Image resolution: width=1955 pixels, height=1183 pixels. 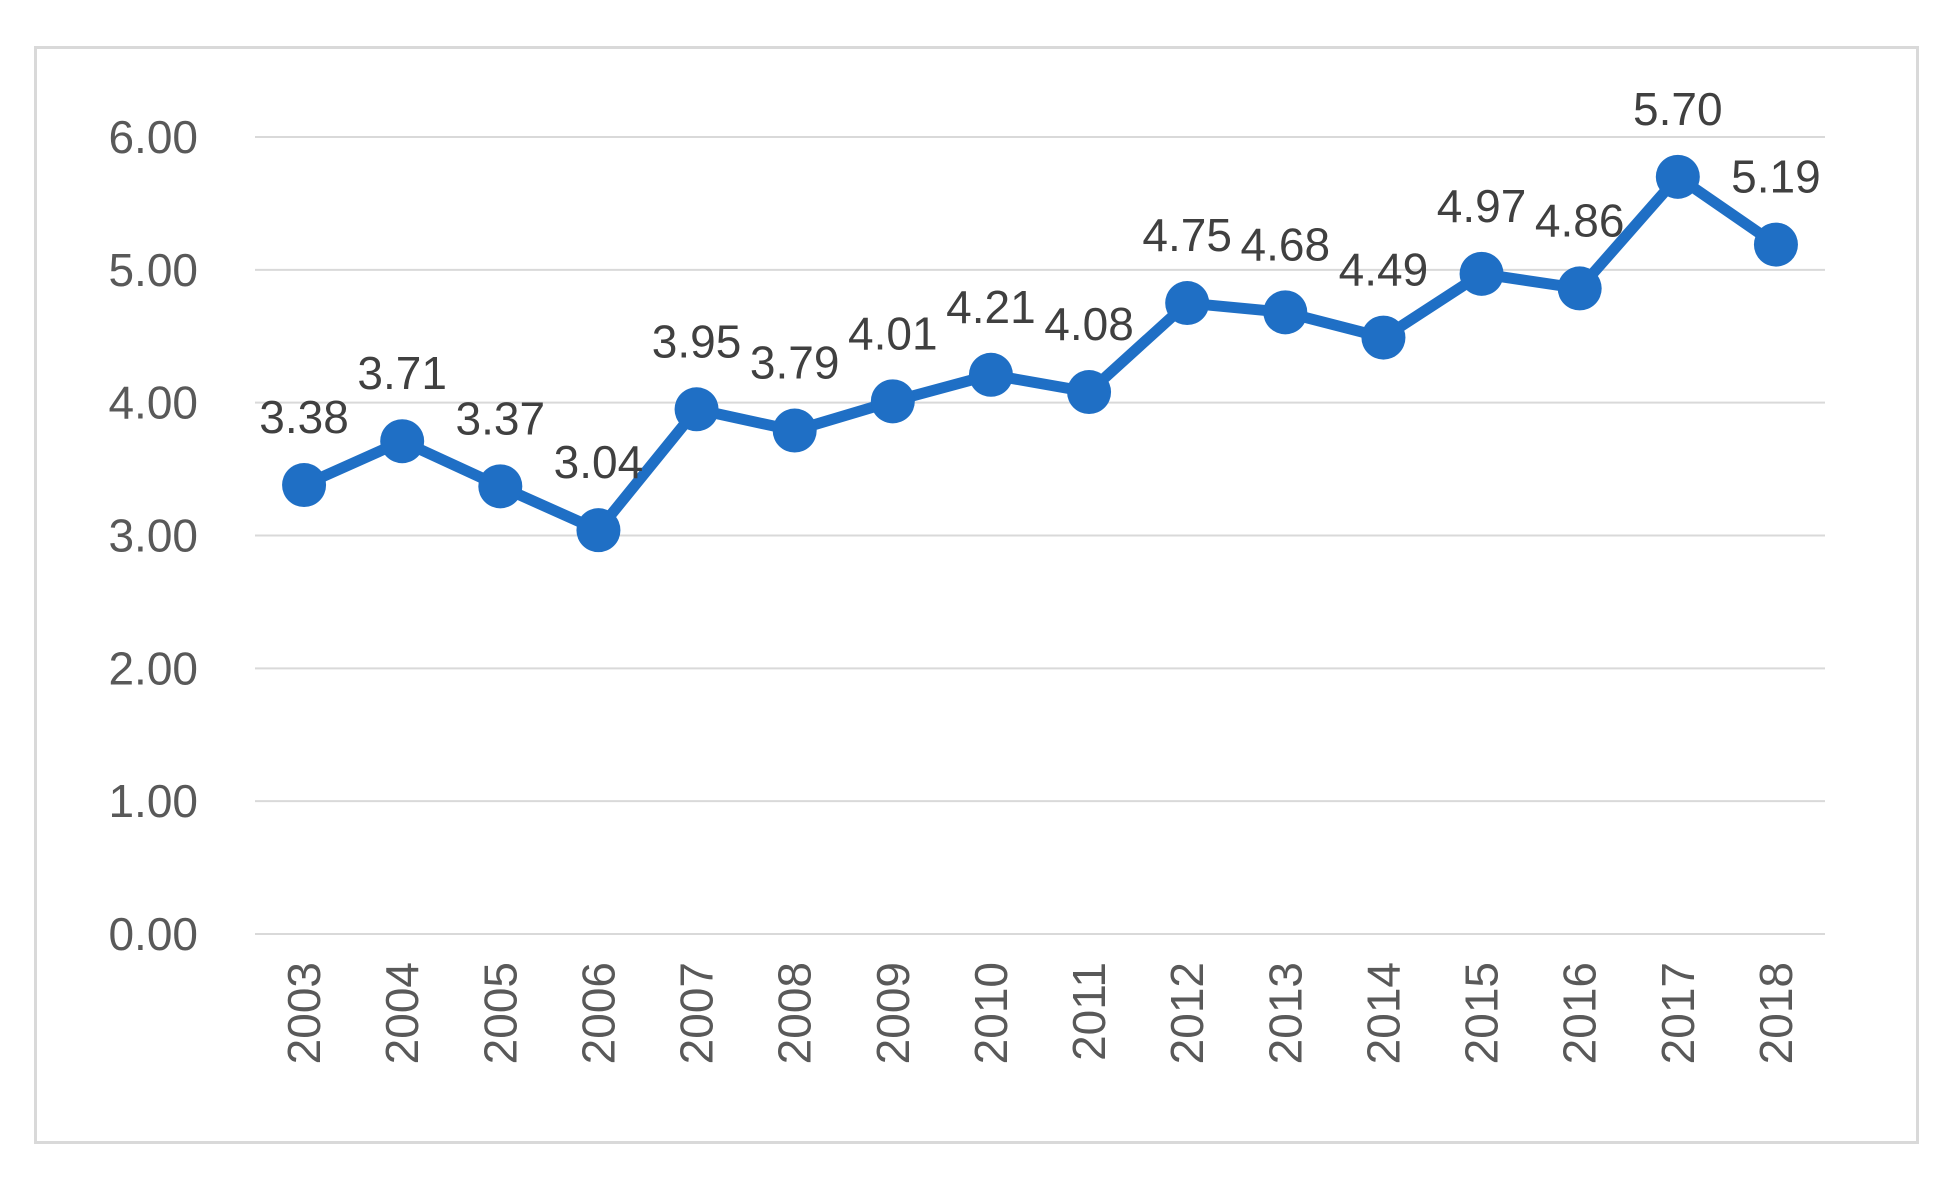 I want to click on y-tick-label: 1.00, so click(x=153, y=801).